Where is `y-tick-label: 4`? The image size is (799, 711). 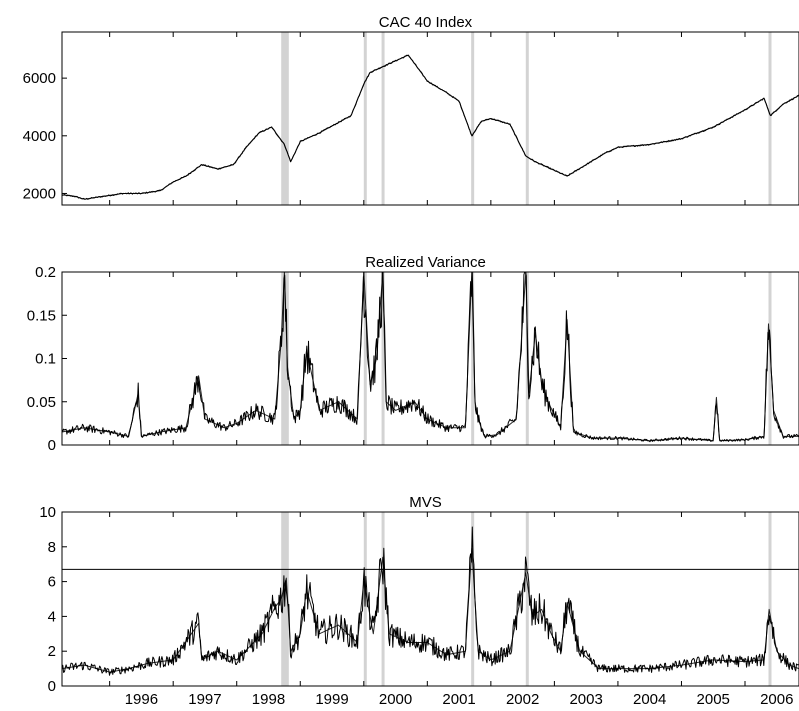 y-tick-label: 4 is located at coordinates (52, 616).